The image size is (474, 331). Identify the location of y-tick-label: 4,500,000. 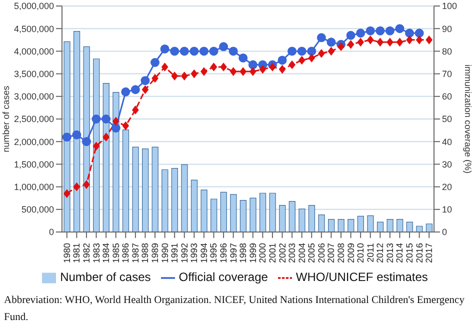
(34, 29).